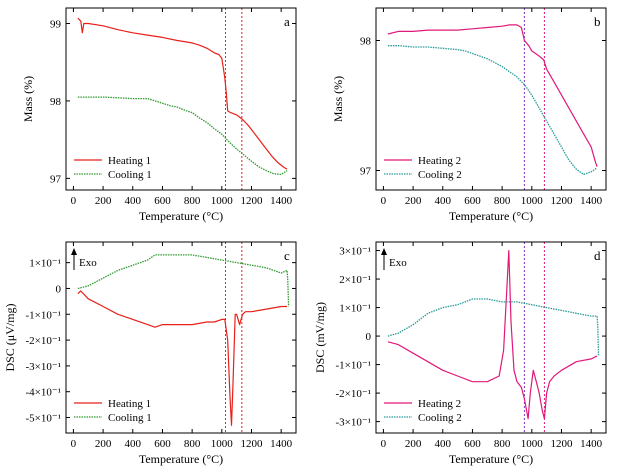 The width and height of the screenshot is (620, 476). I want to click on y-tick-label: 3×10⁻¹, so click(355, 252).